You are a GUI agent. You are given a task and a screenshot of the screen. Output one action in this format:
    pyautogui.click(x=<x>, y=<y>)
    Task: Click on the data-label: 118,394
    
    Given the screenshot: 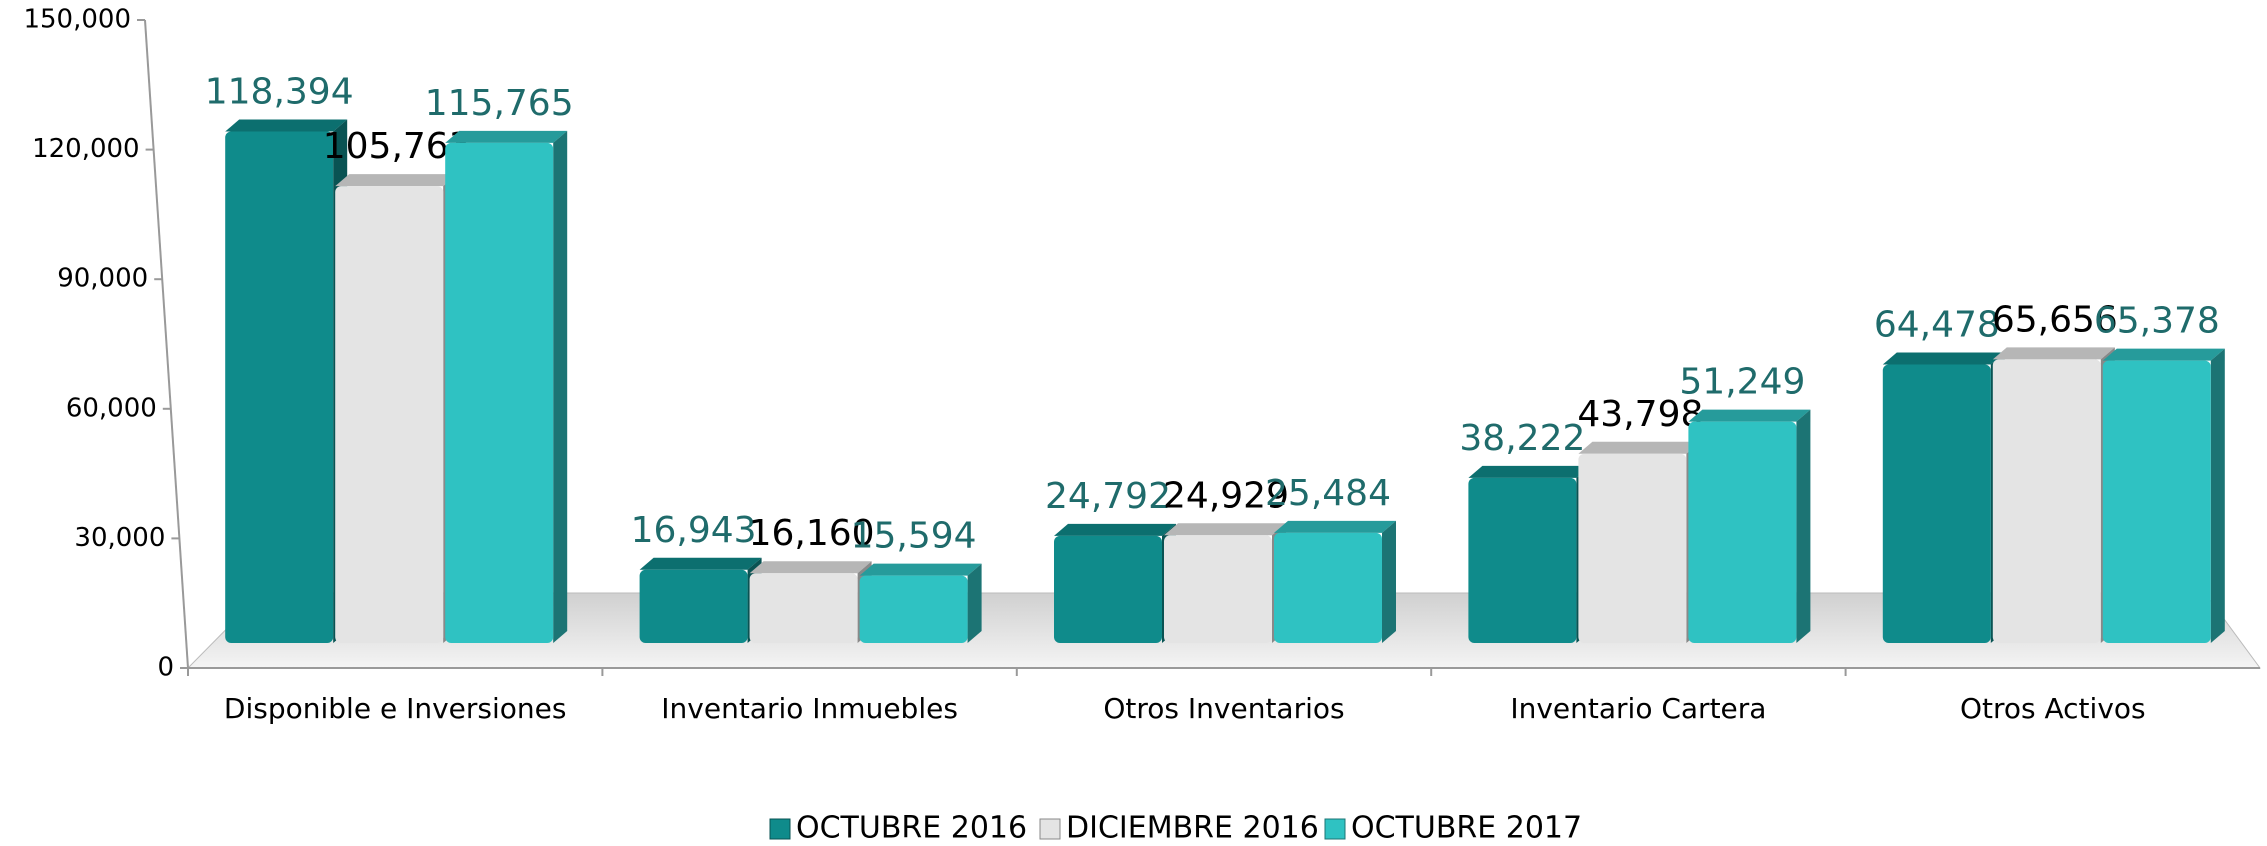 What is the action you would take?
    pyautogui.click(x=279, y=92)
    